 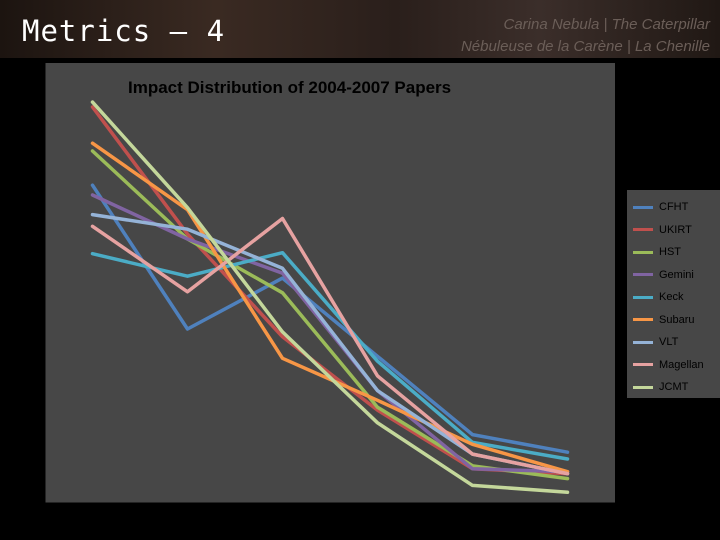 I want to click on legend-label: JCMT, so click(x=674, y=387).